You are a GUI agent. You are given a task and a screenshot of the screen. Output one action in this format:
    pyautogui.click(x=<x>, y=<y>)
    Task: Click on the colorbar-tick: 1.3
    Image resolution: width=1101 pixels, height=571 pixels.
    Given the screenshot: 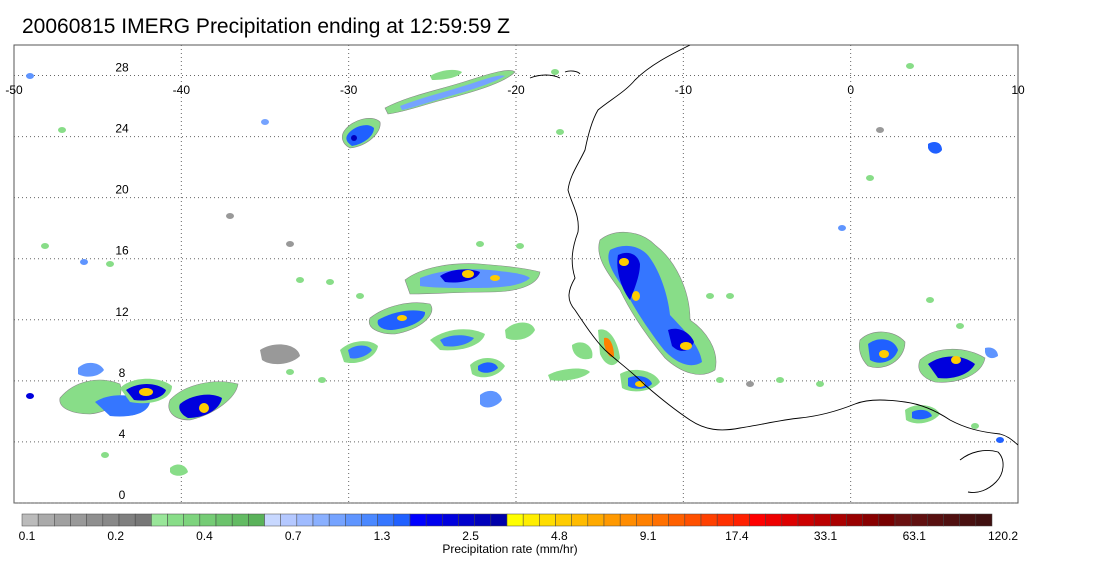 What is the action you would take?
    pyautogui.click(x=382, y=536)
    